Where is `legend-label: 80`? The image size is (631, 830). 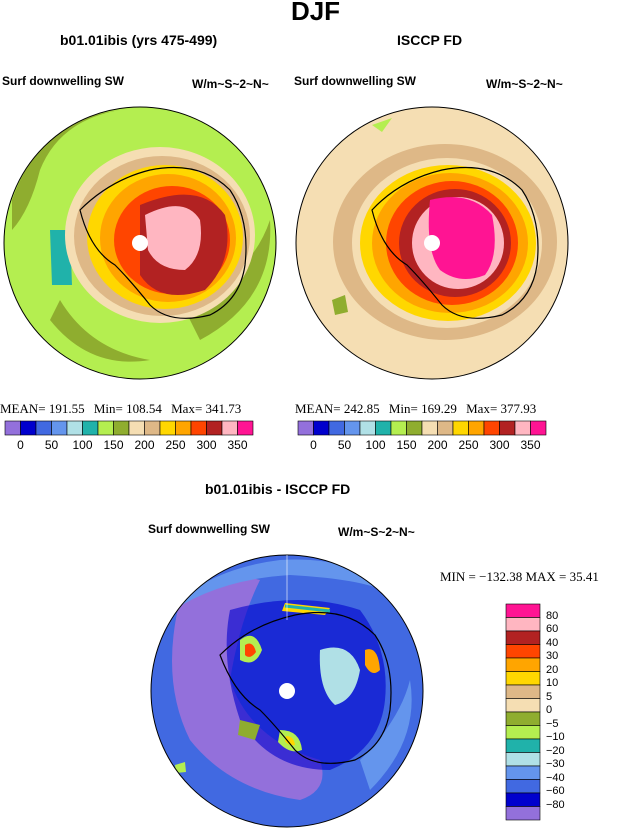 legend-label: 80 is located at coordinates (552, 615).